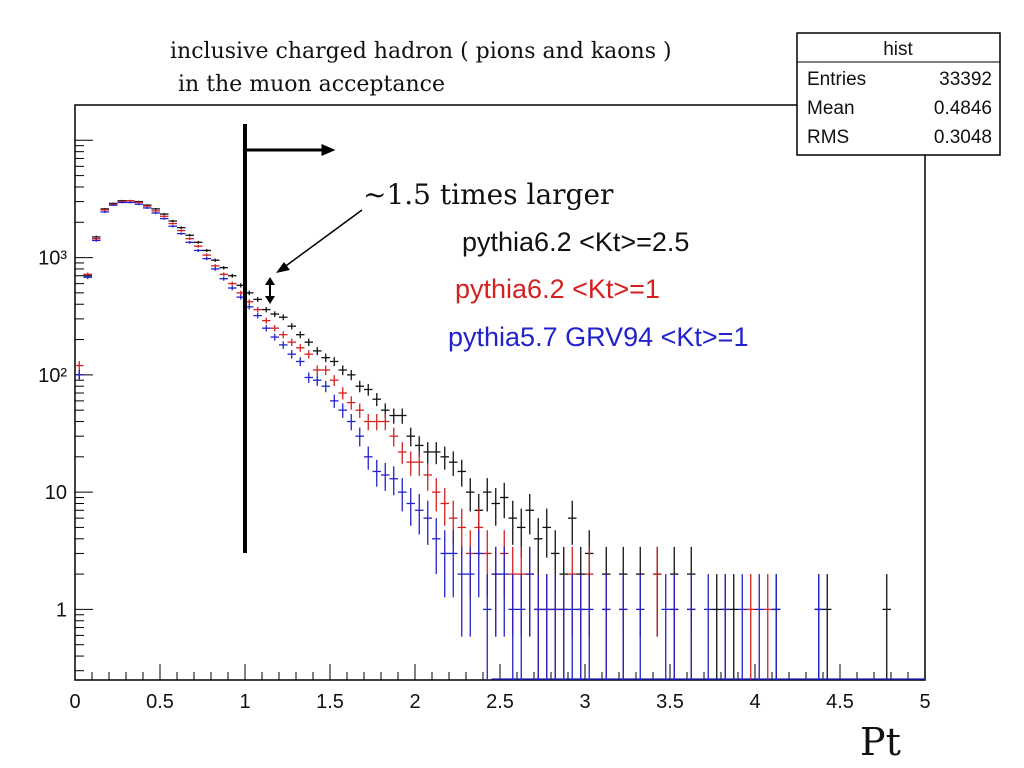 Image resolution: width=1024 pixels, height=768 pixels. Describe the element at coordinates (244, 702) in the screenshot. I see `x-tick-label: 1` at that location.